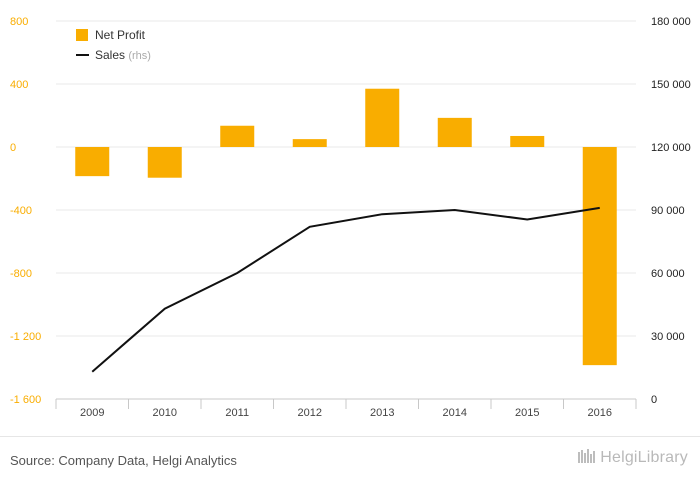 Image resolution: width=700 pixels, height=484 pixels. I want to click on right-axis-tick-label: 180 000, so click(671, 22).